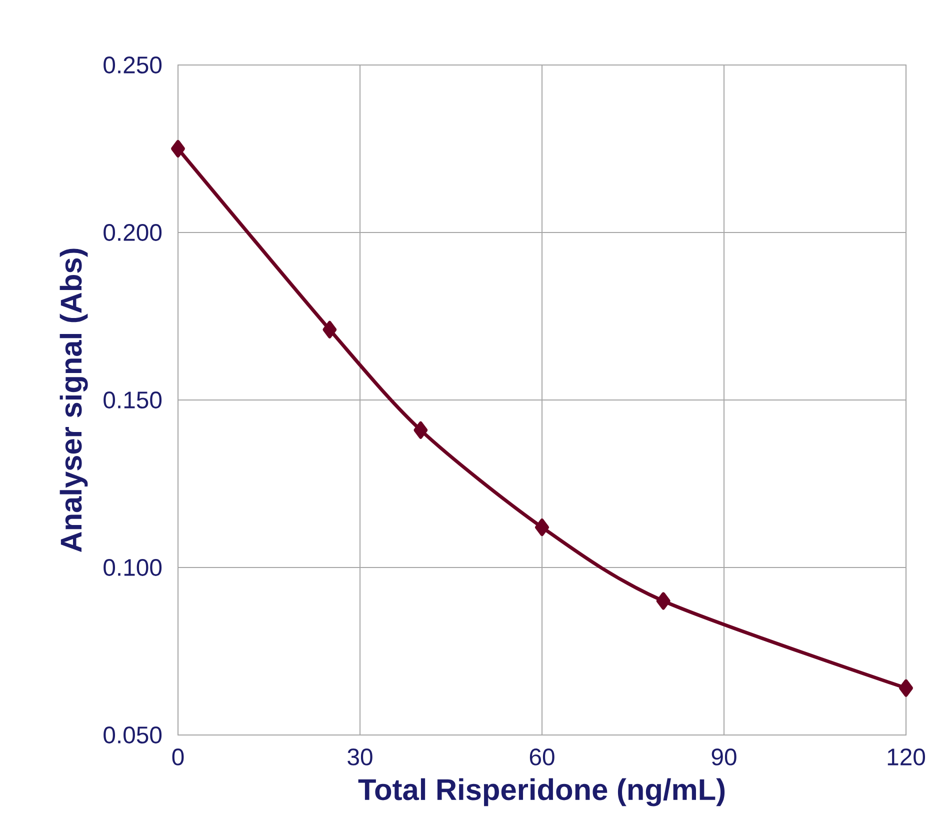 The height and width of the screenshot is (839, 935). Describe the element at coordinates (133, 65) in the screenshot. I see `y-tick-label: 0.250` at that location.